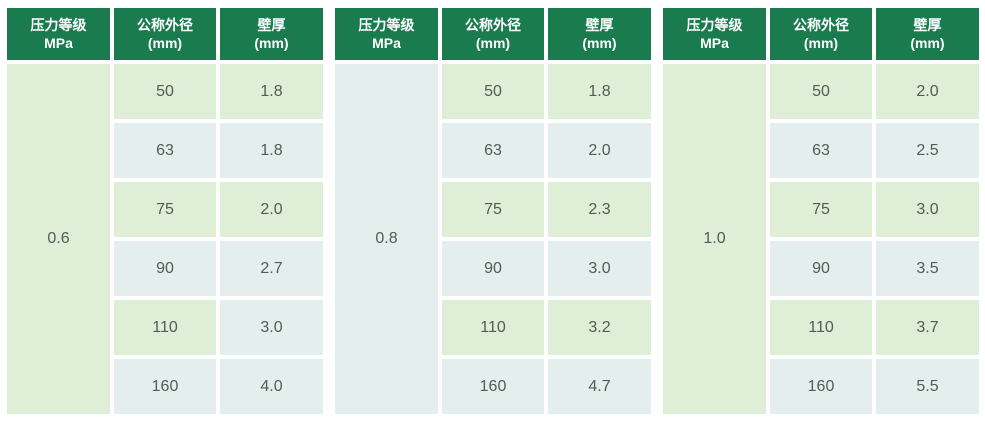 The width and height of the screenshot is (985, 424). I want to click on pressure-value-cell: 0.6, so click(58, 239).